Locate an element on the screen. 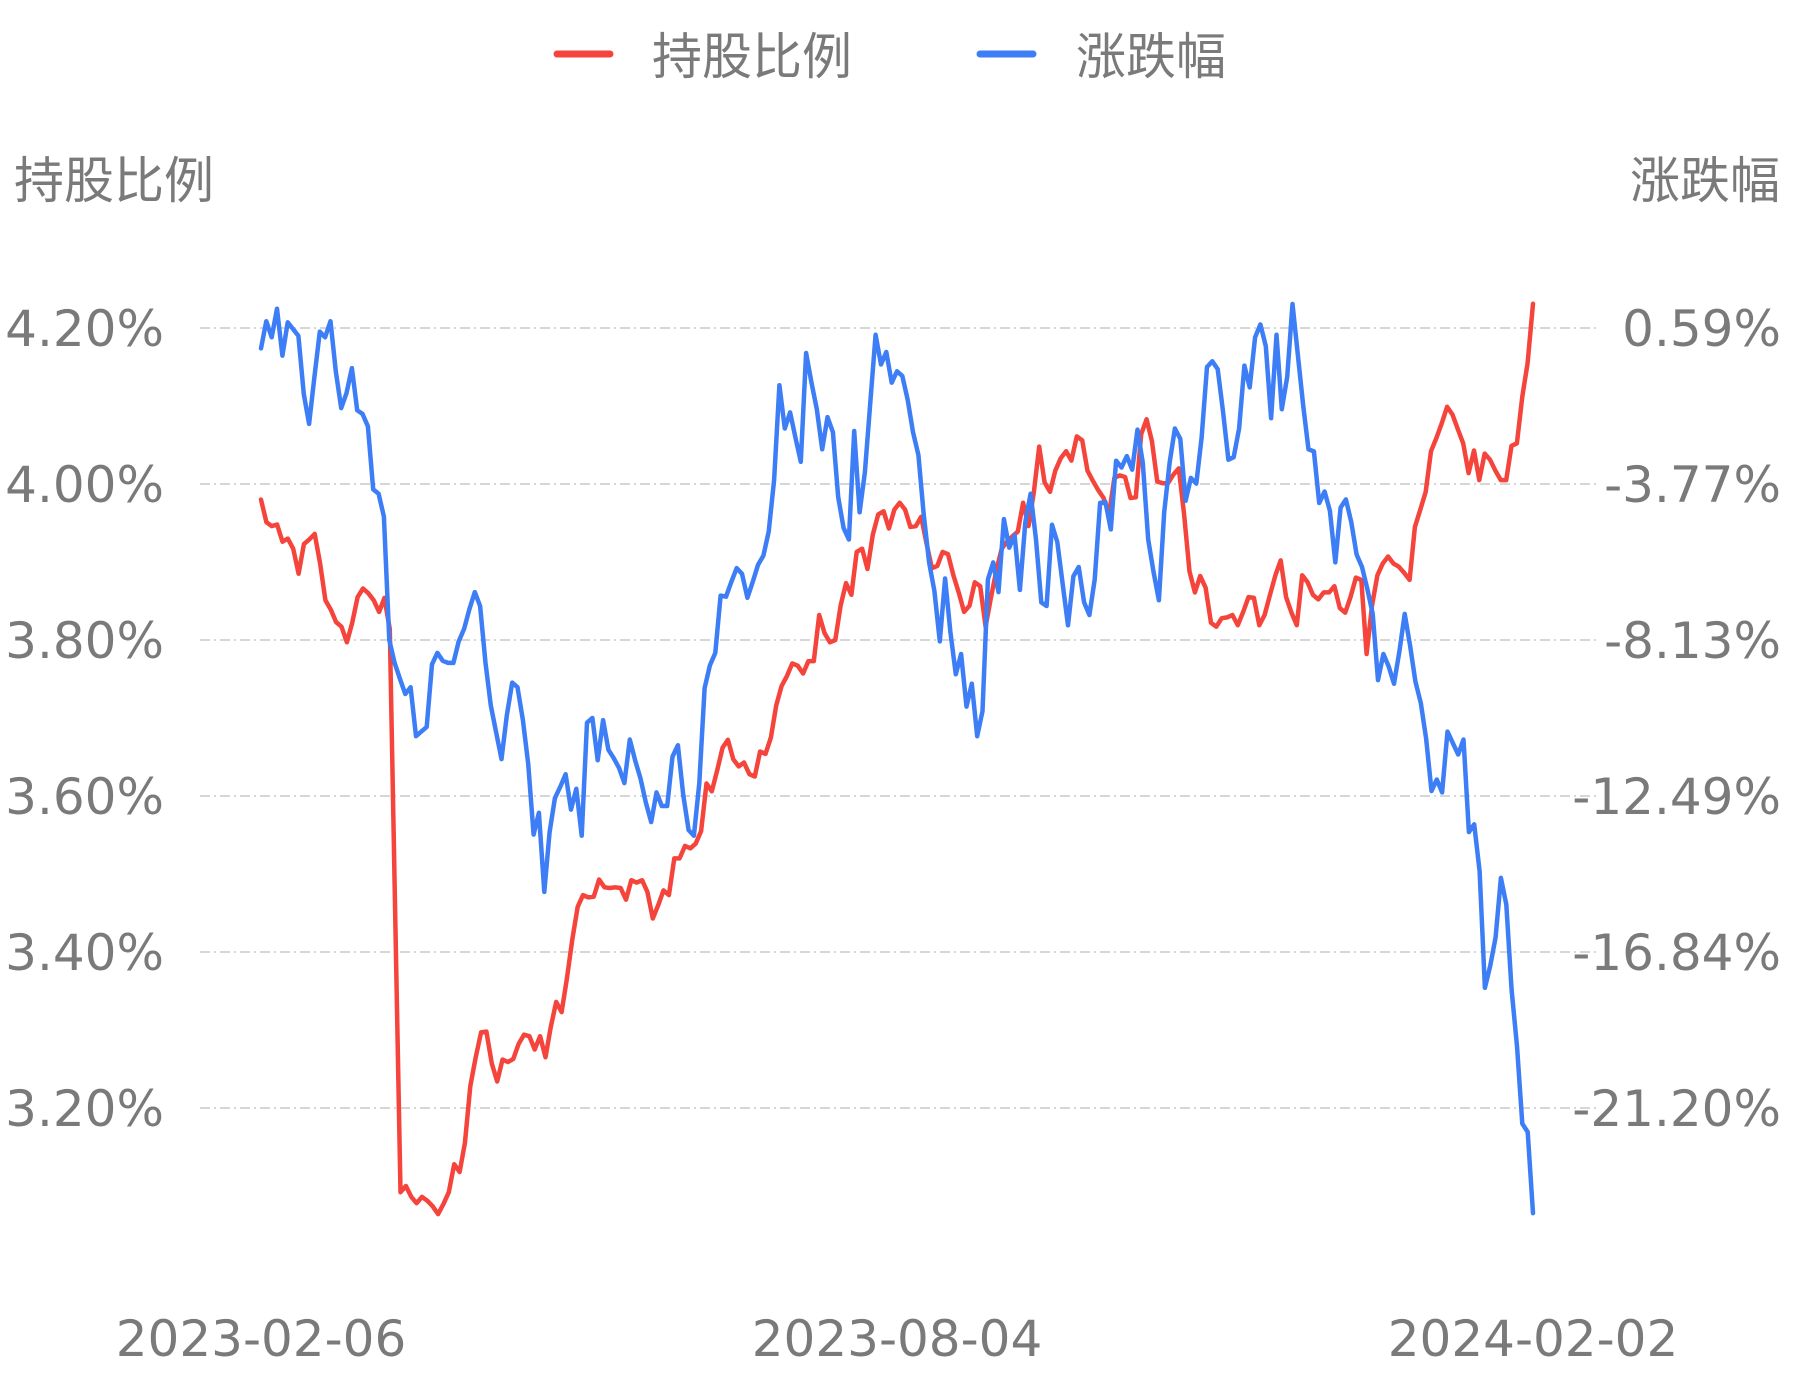  right-axis-title: 涨跌幅 is located at coordinates (1705, 181).